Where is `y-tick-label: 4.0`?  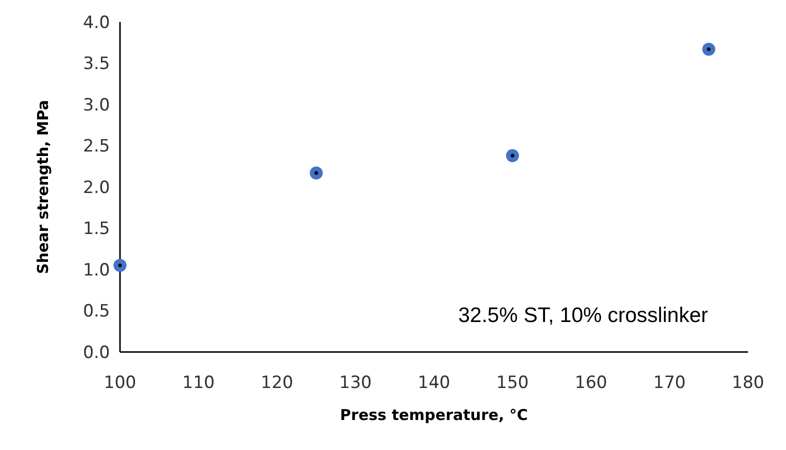 y-tick-label: 4.0 is located at coordinates (96, 22).